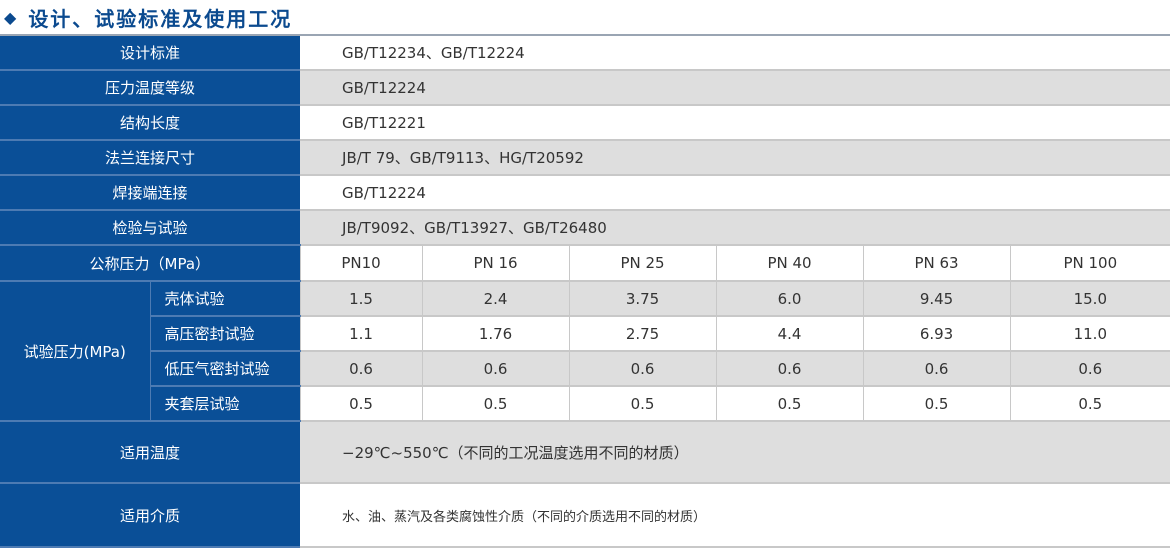 Image resolution: width=1170 pixels, height=550 pixels. I want to click on test-value: 2.4, so click(495, 299).